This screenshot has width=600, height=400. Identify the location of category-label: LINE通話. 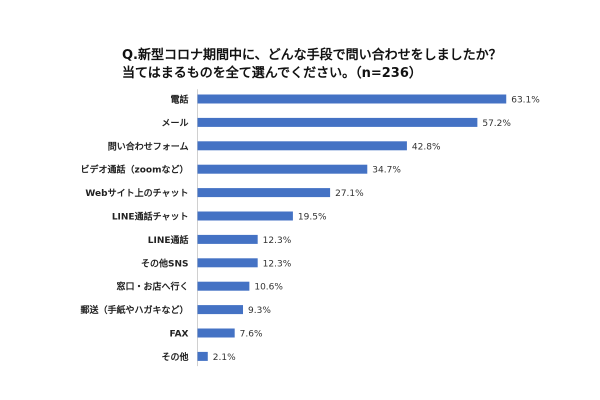
(168, 240).